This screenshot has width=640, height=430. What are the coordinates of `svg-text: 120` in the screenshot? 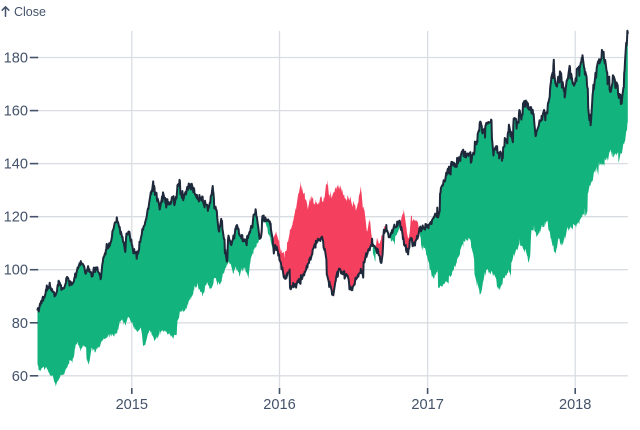 It's located at (16, 218).